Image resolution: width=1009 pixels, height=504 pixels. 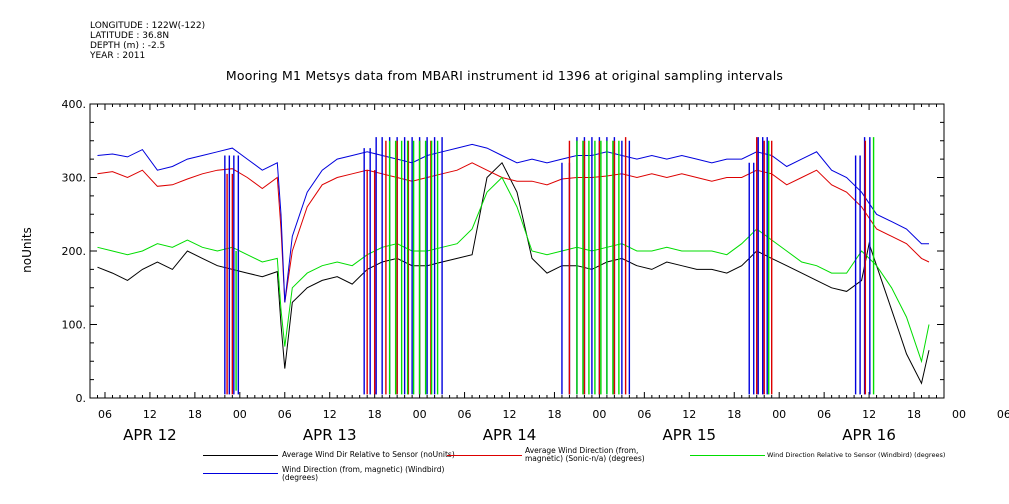 I want to click on x-day-label: APR 12, so click(x=150, y=435).